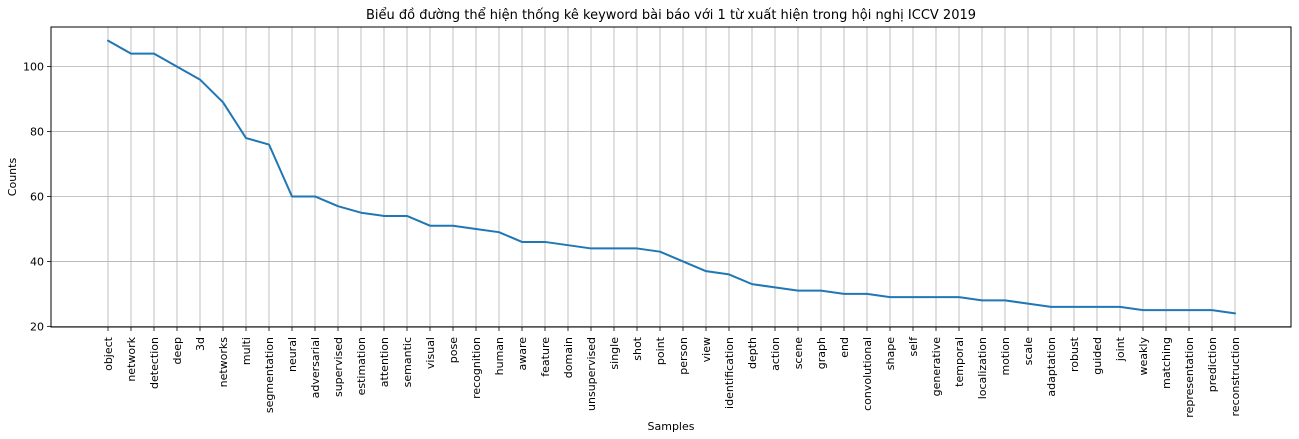 The width and height of the screenshot is (1299, 439). I want to click on x-tick-label: segmentation, so click(269, 375).